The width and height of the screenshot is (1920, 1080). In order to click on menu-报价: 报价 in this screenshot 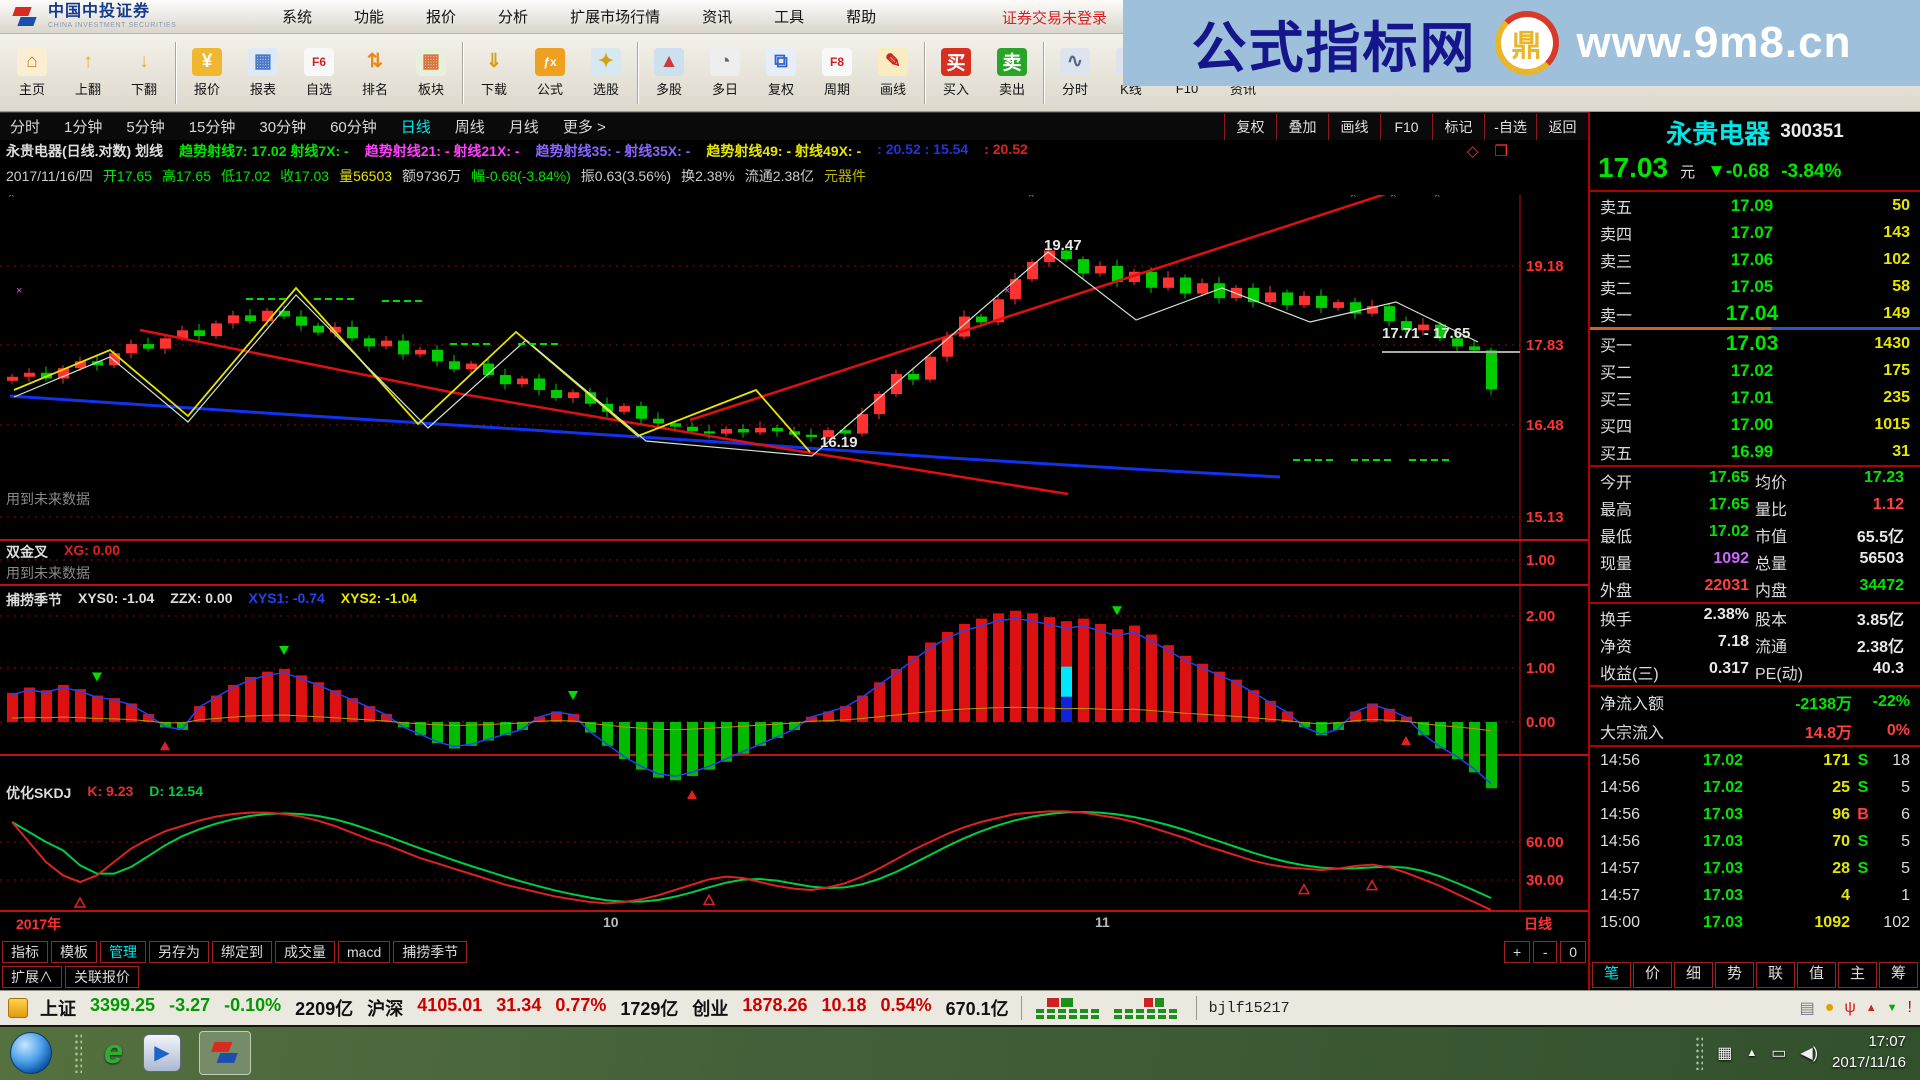, I will do `click(441, 17)`.